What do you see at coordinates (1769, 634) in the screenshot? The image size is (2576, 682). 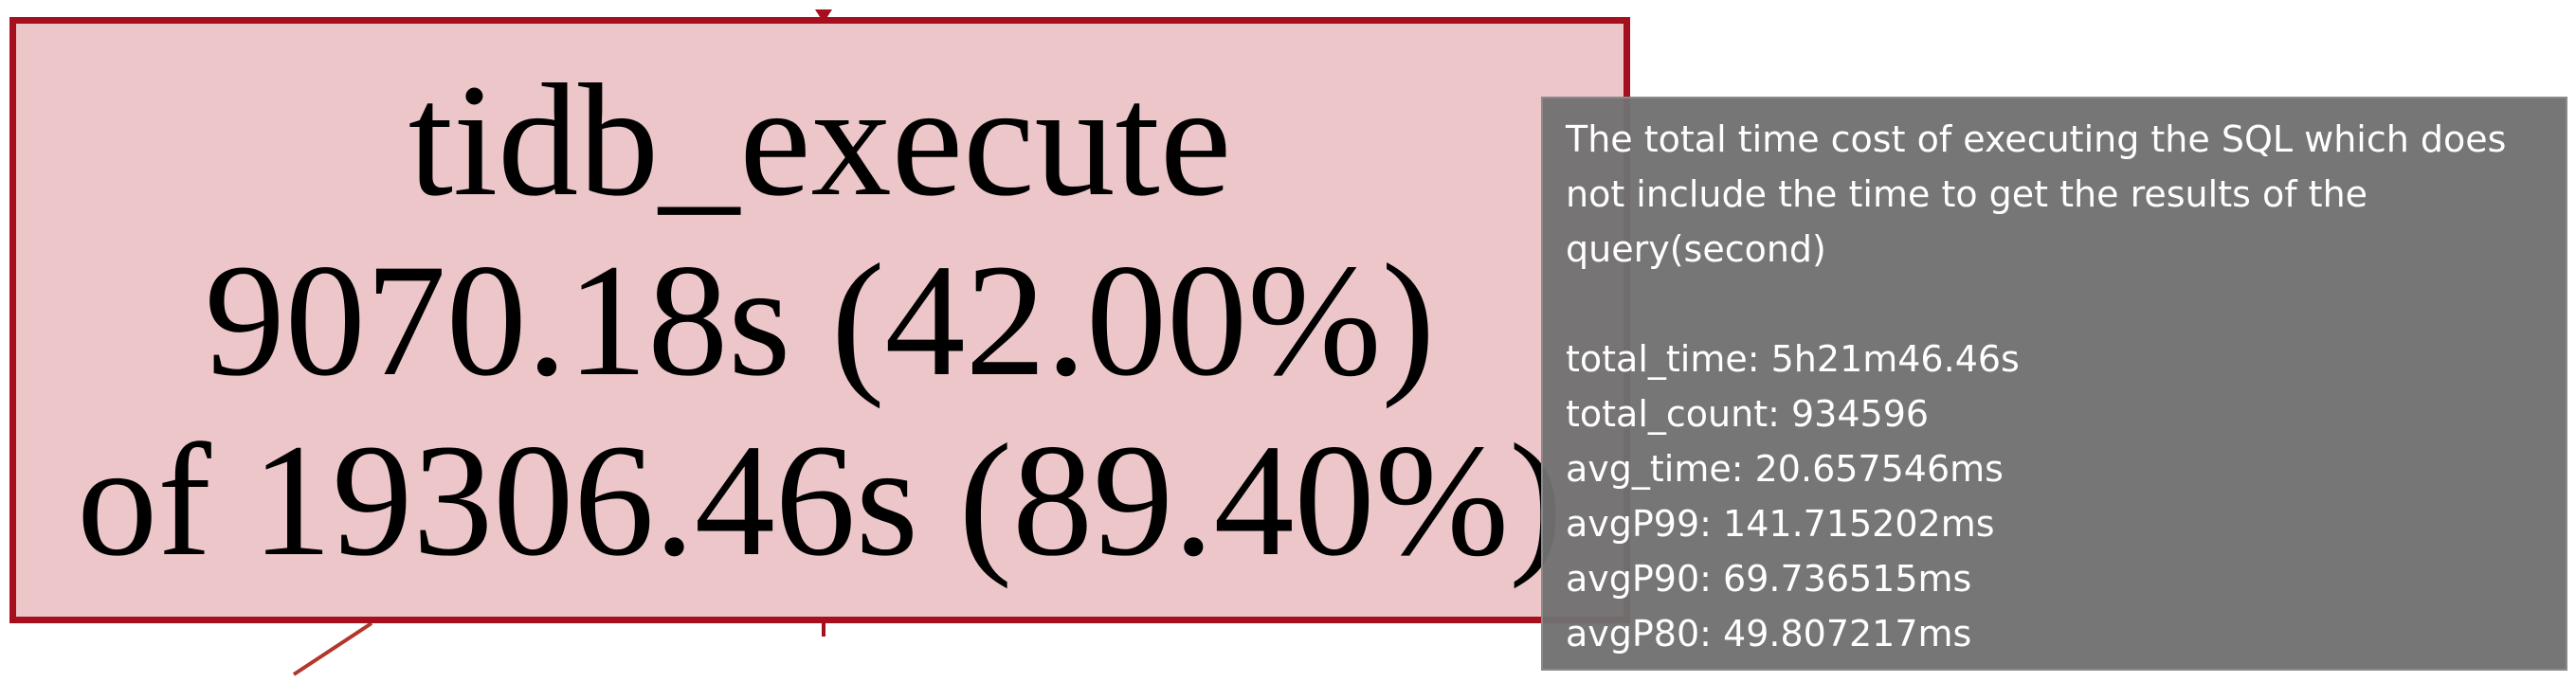 I see `tooltip-stat-avg-p80: avgP80: 49.807217ms` at bounding box center [1769, 634].